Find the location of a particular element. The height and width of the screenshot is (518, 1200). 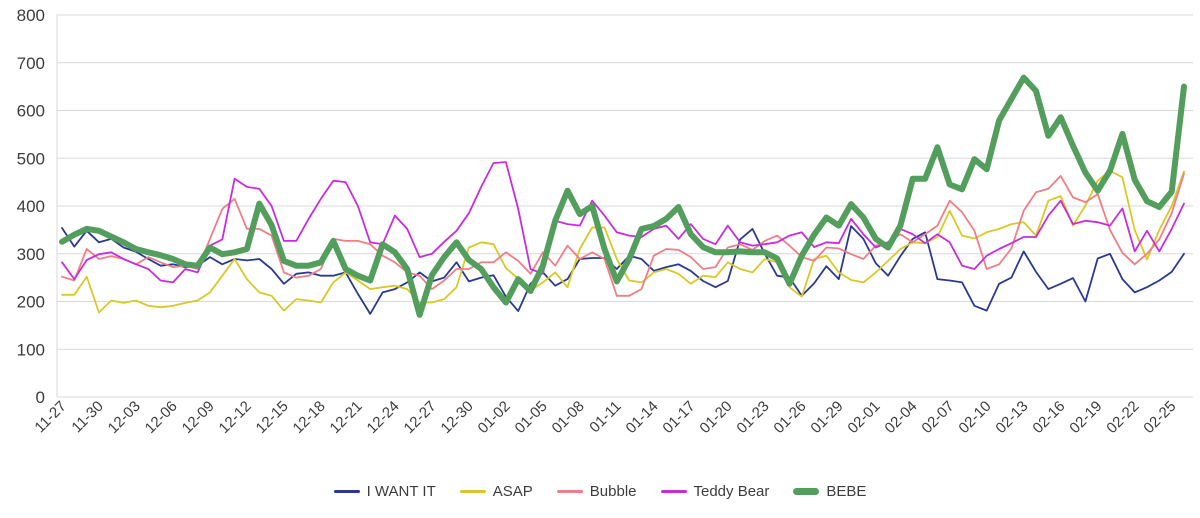

x-axis-tick-label: 12-06 is located at coordinates (161, 417).